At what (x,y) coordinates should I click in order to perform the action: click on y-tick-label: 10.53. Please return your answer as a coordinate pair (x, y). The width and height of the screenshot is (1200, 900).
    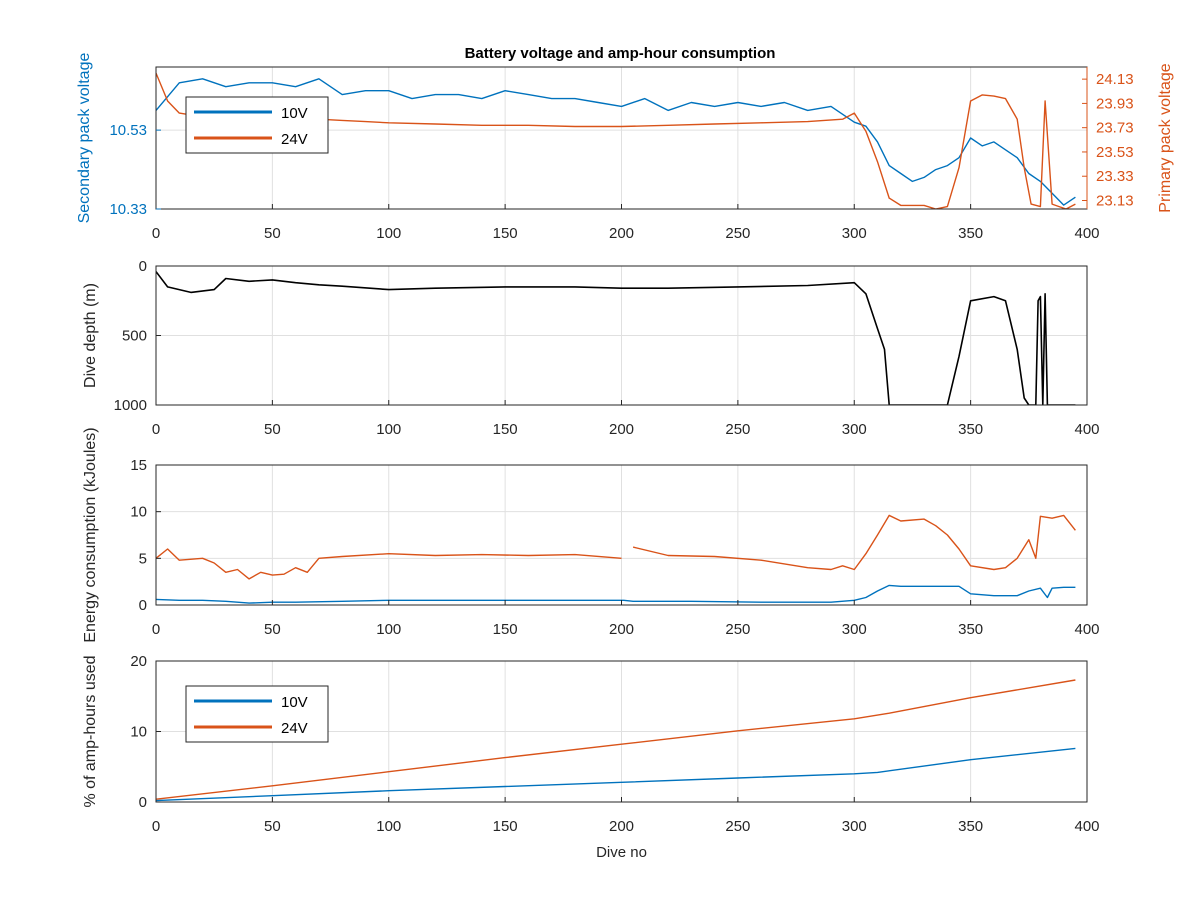
    Looking at the image, I should click on (128, 130).